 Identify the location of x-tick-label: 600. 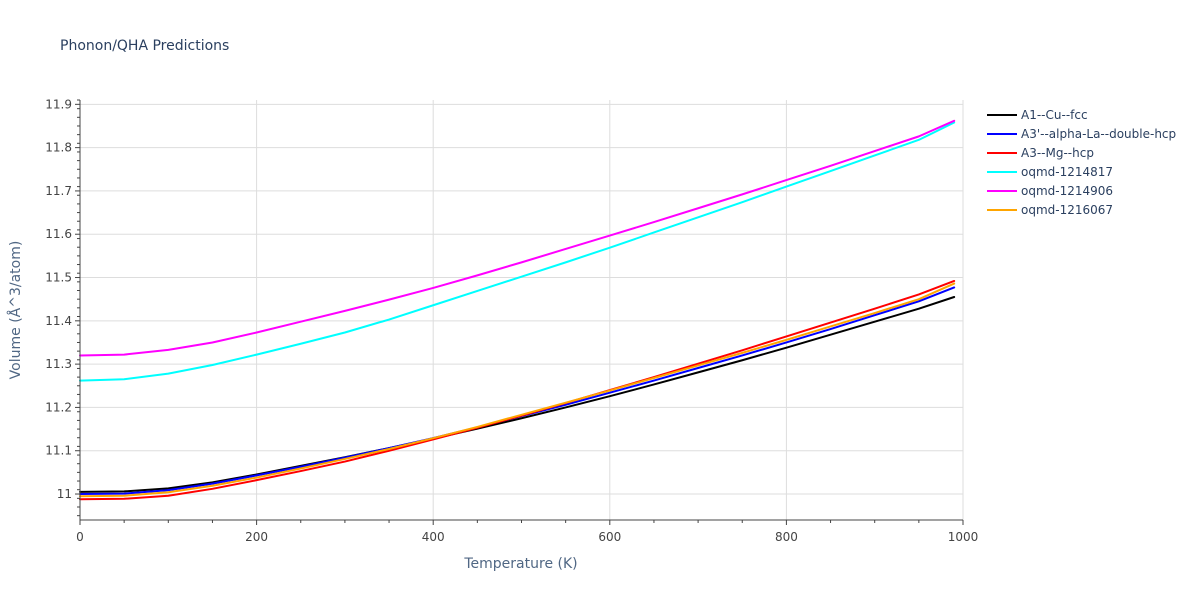
(609, 537).